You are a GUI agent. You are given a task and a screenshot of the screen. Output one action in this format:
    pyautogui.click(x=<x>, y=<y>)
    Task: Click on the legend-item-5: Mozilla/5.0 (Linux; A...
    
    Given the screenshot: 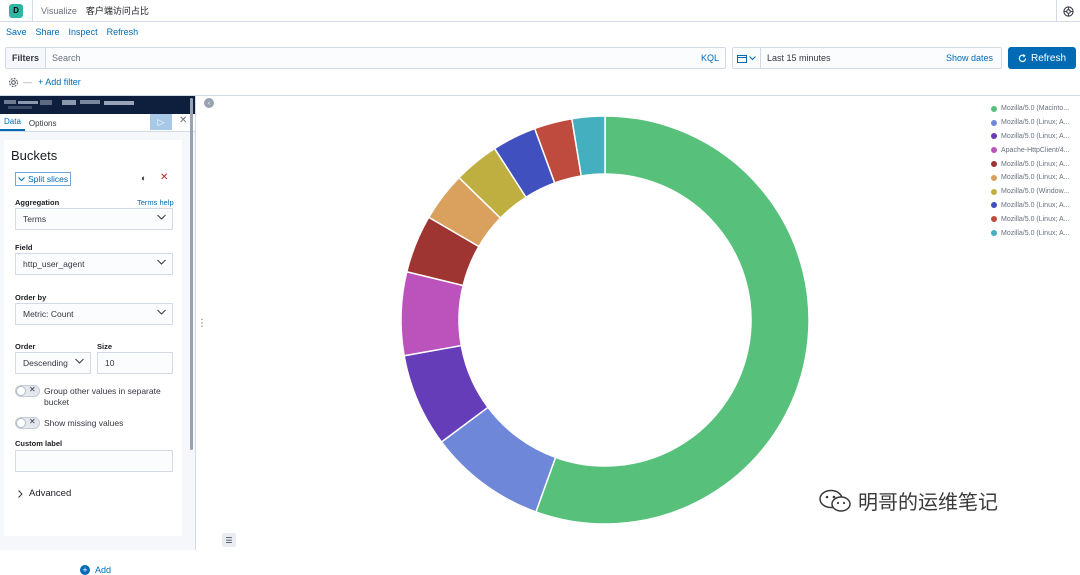 What is the action you would take?
    pyautogui.click(x=1030, y=164)
    